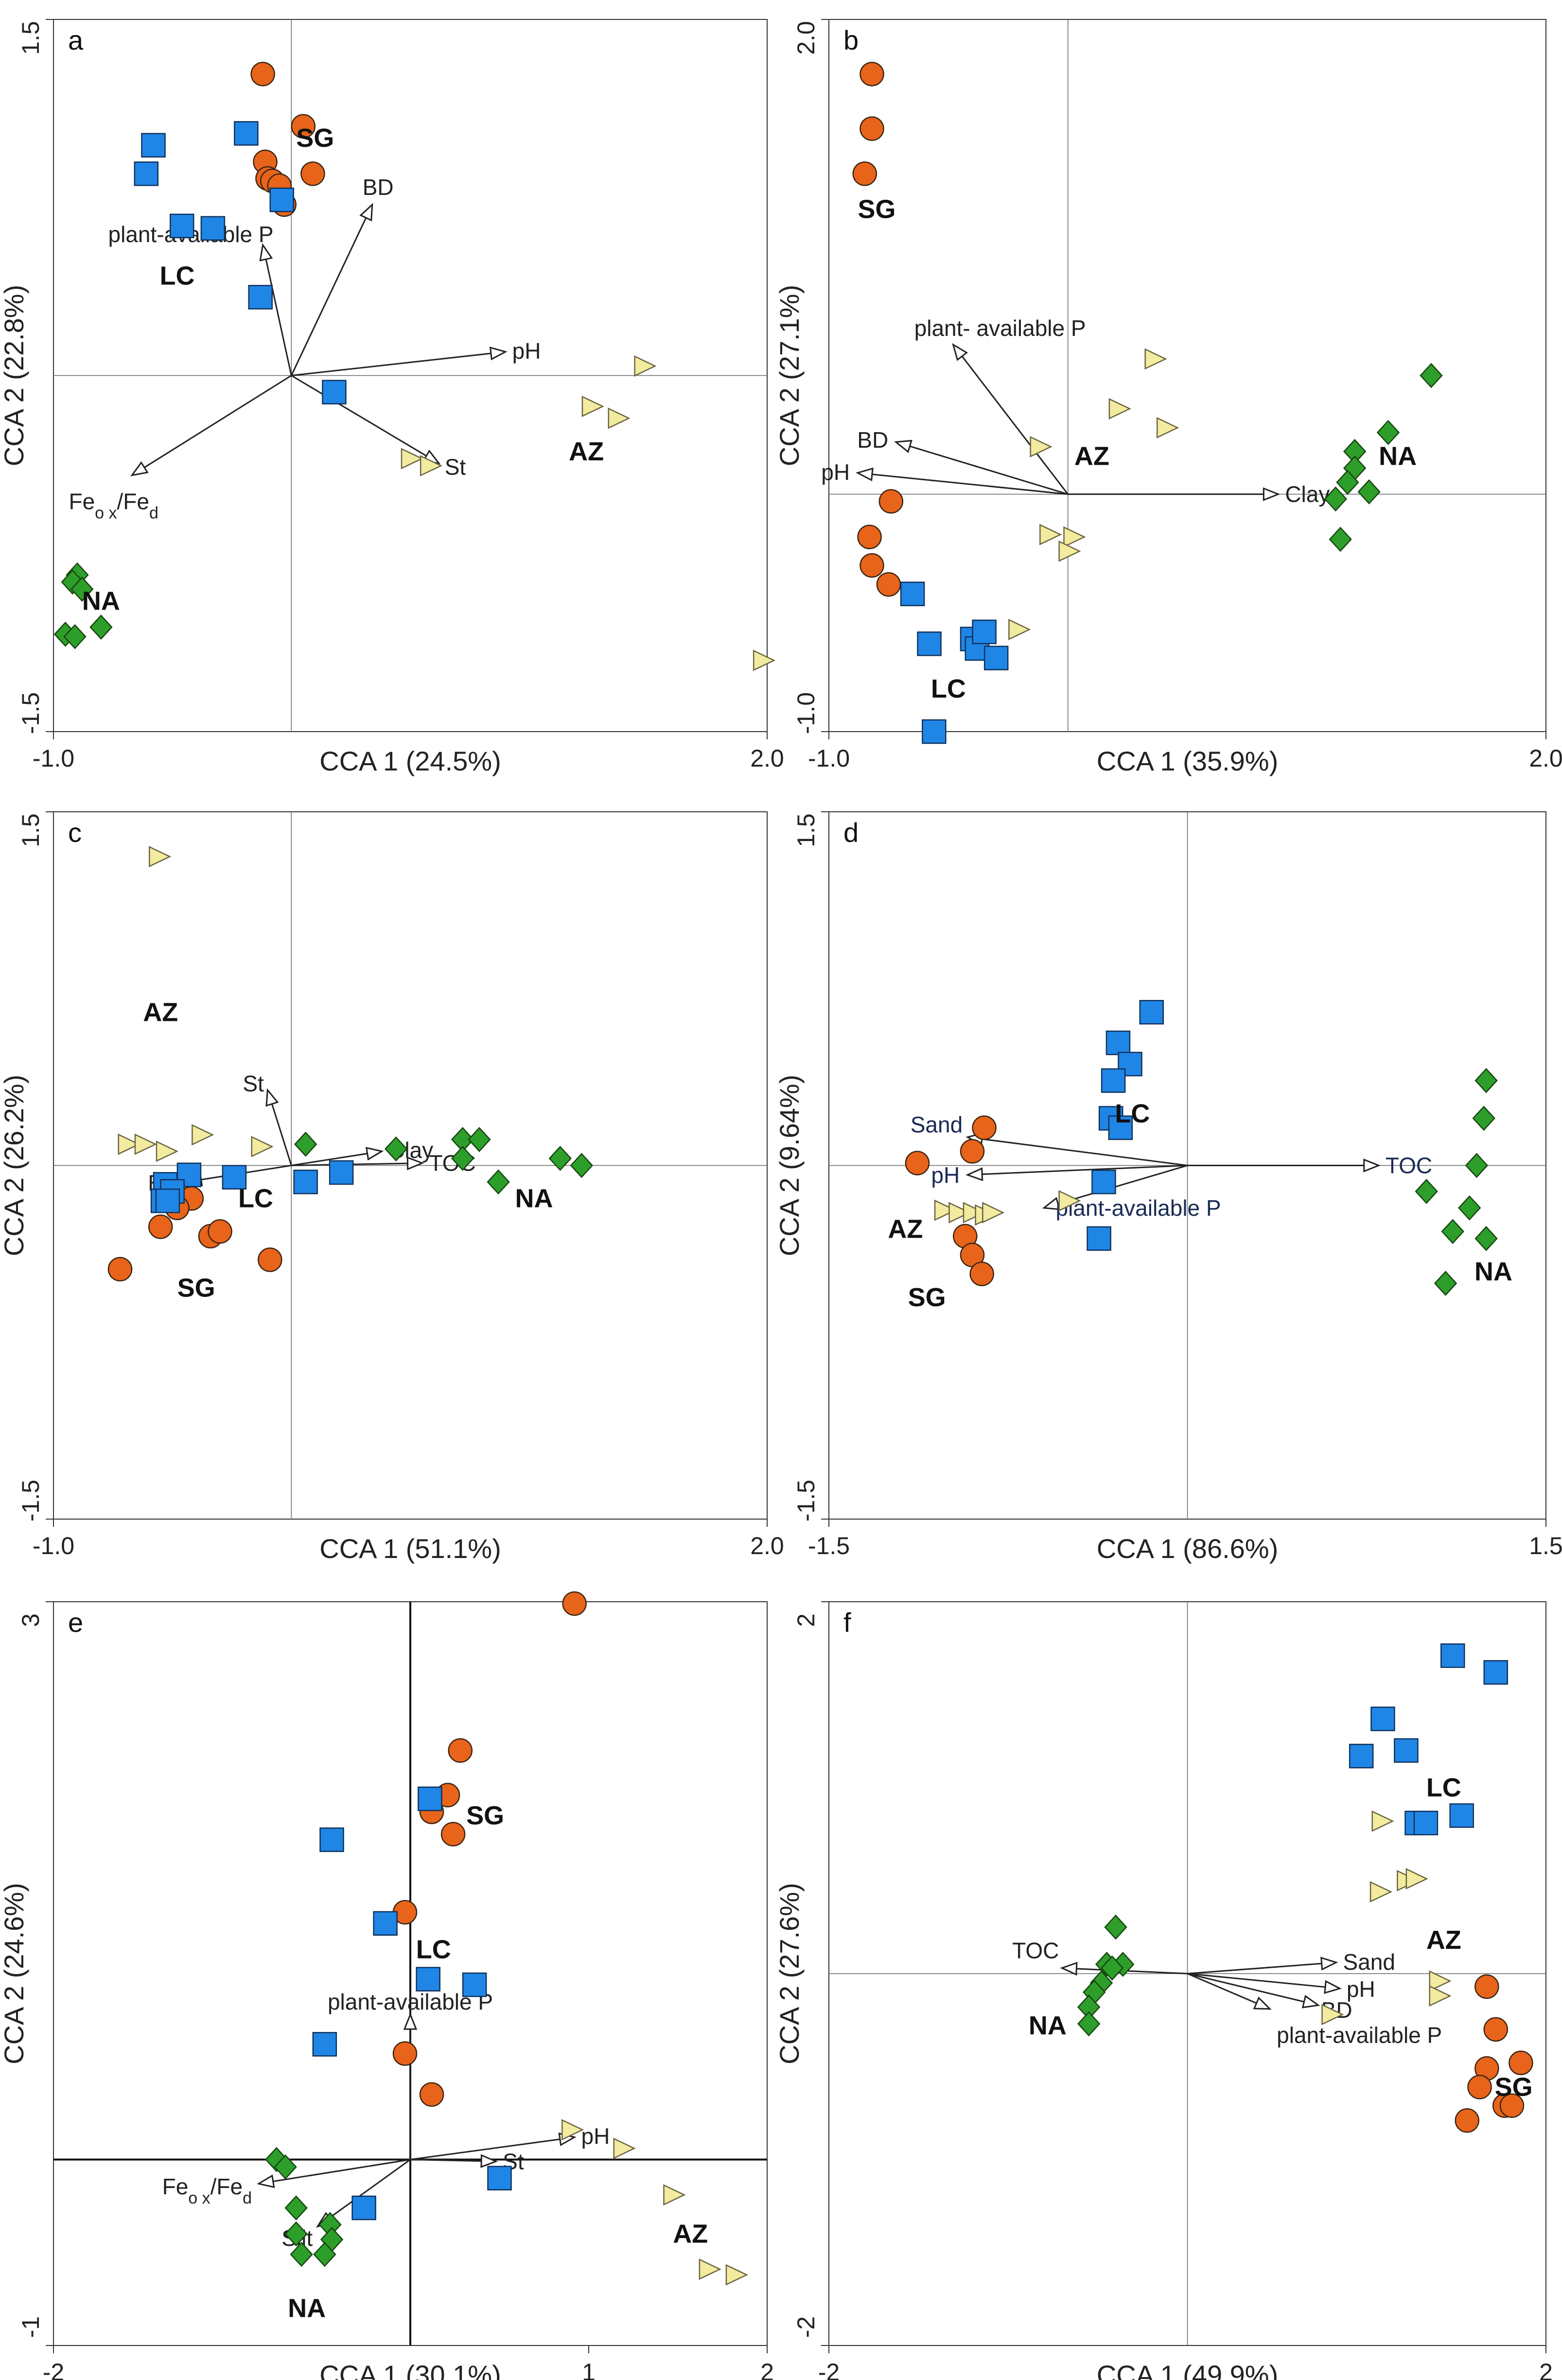 Image resolution: width=1562 pixels, height=2380 pixels. I want to click on vector-label: St, so click(253, 1083).